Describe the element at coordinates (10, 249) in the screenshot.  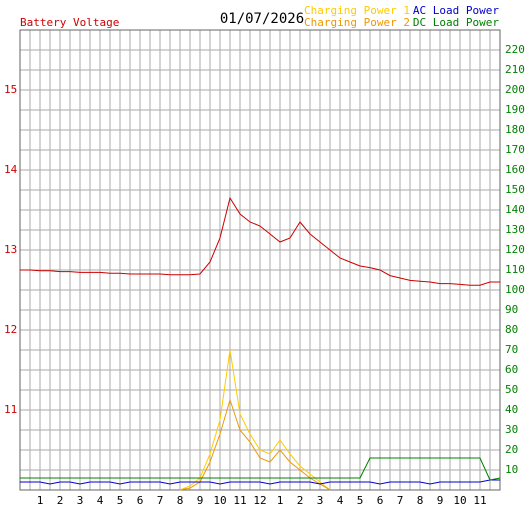
I see `y-tick-label: 13` at that location.